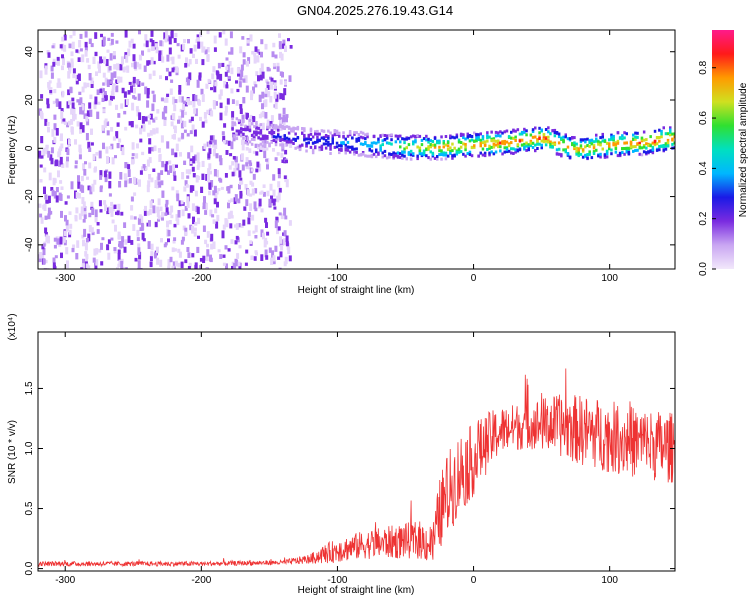 This screenshot has width=750, height=600. What do you see at coordinates (703, 118) in the screenshot?
I see `colorbar-tick-label: 0.6` at bounding box center [703, 118].